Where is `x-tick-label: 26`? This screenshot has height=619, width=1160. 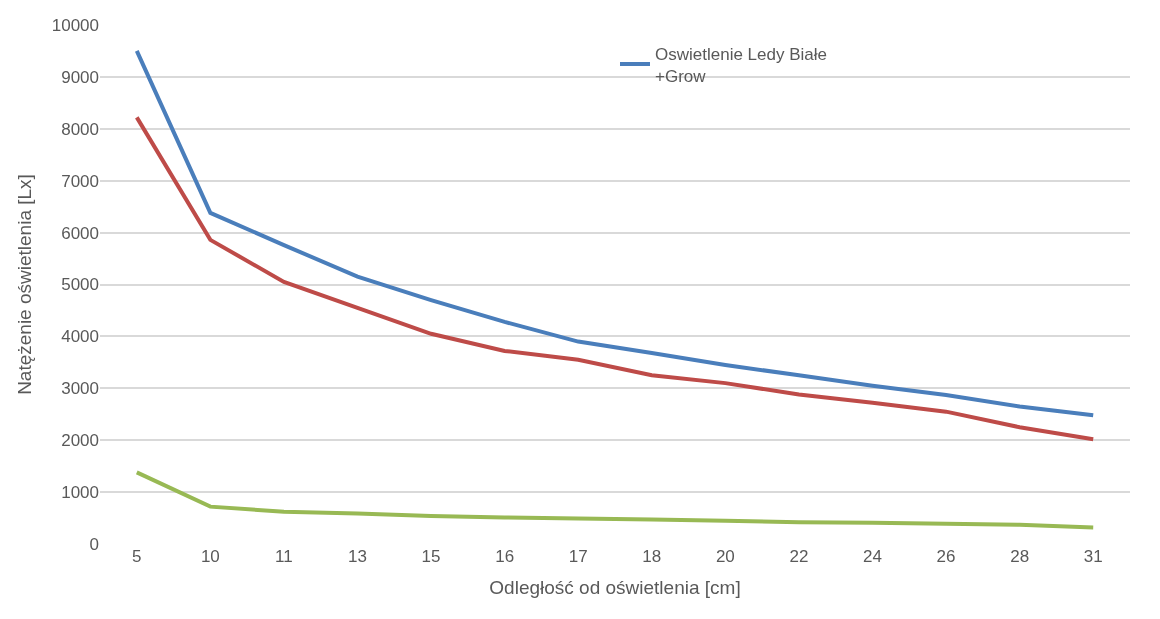 x-tick-label: 26 is located at coordinates (946, 556).